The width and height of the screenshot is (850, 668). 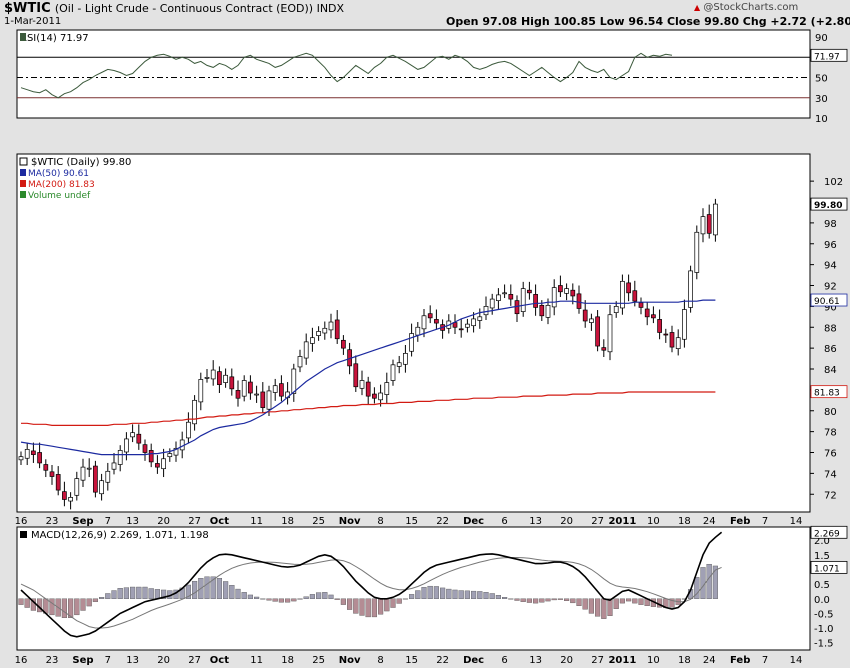 I want to click on macd-x-label-9: 18, so click(x=287, y=660).